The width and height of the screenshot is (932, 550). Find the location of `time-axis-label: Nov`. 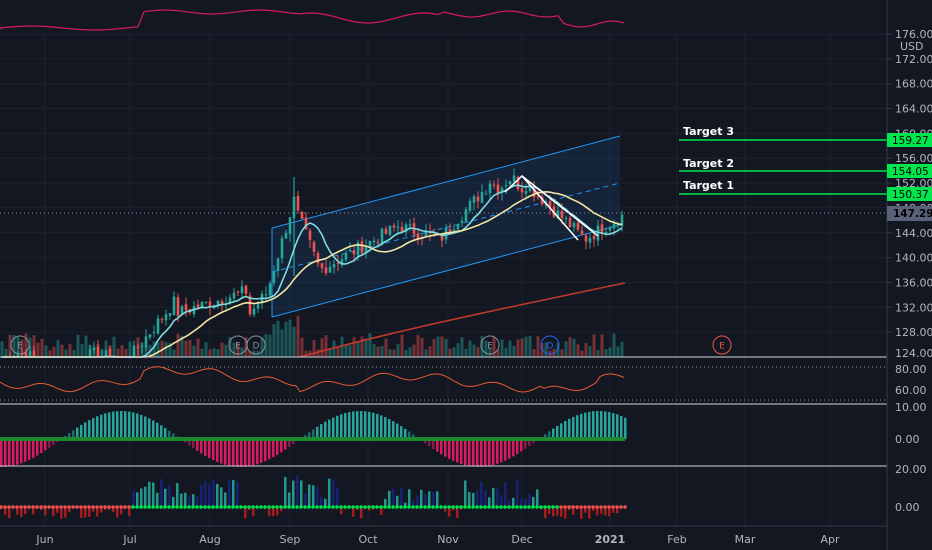

time-axis-label: Nov is located at coordinates (448, 539).